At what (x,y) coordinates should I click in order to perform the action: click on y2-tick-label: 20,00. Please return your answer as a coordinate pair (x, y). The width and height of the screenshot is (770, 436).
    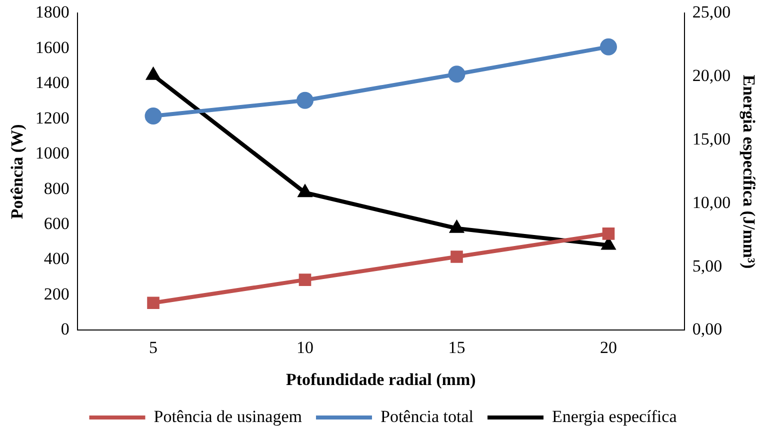
    Looking at the image, I should click on (711, 76).